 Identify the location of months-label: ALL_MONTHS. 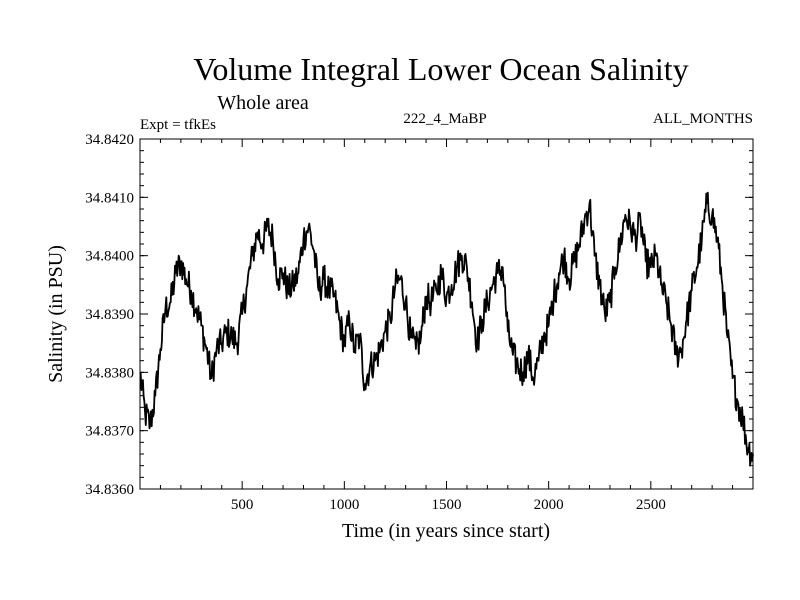
(703, 119).